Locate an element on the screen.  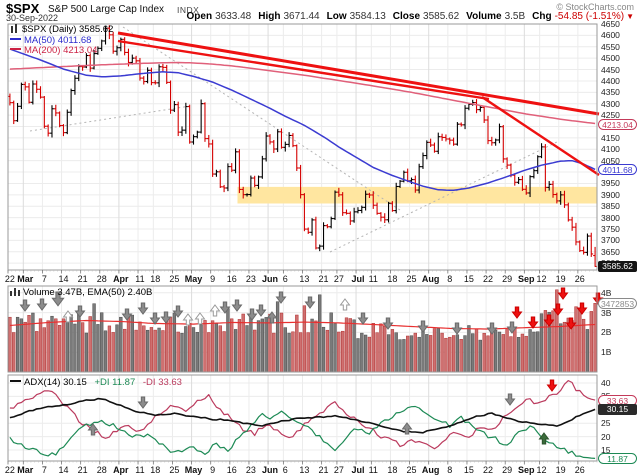
price-value-badge: 4213.04 is located at coordinates (617, 124).